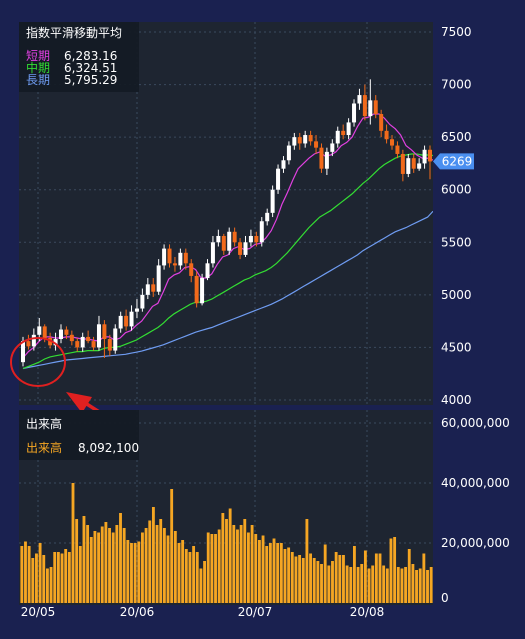 This screenshot has width=525, height=639. Describe the element at coordinates (456, 295) in the screenshot. I see `price-tick-label: 5000` at that location.